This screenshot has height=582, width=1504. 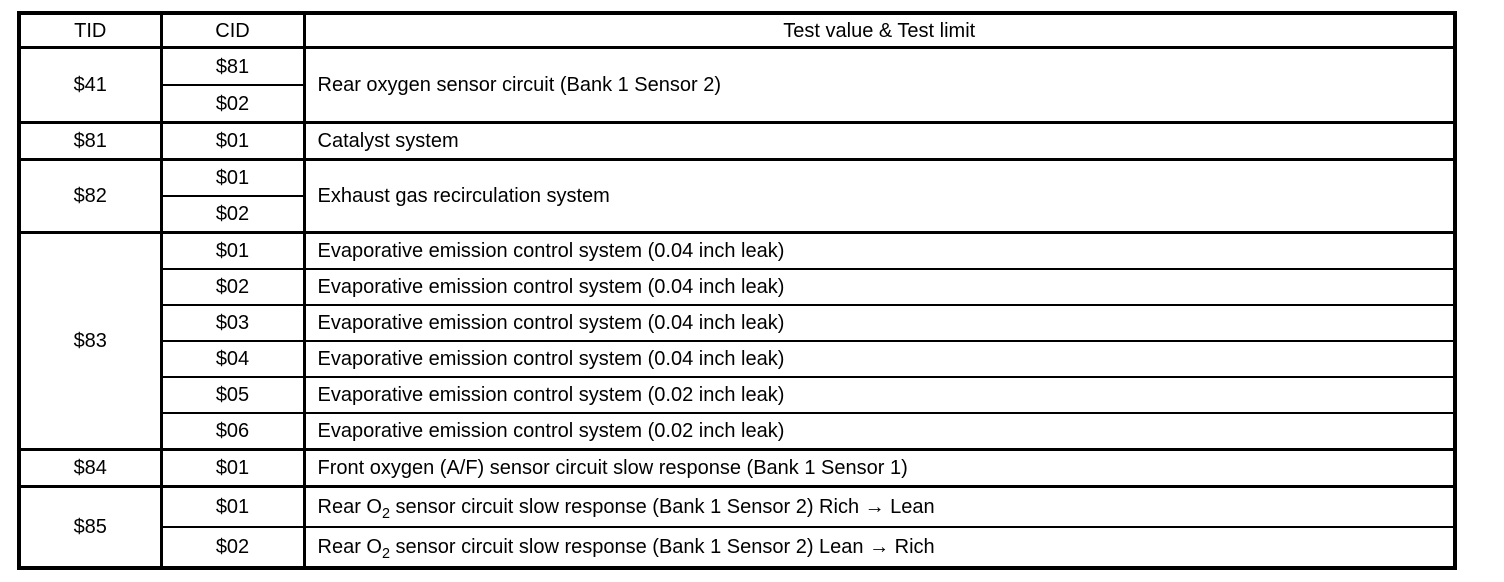 What do you see at coordinates (232, 359) in the screenshot?
I see `cell-cid: $04` at bounding box center [232, 359].